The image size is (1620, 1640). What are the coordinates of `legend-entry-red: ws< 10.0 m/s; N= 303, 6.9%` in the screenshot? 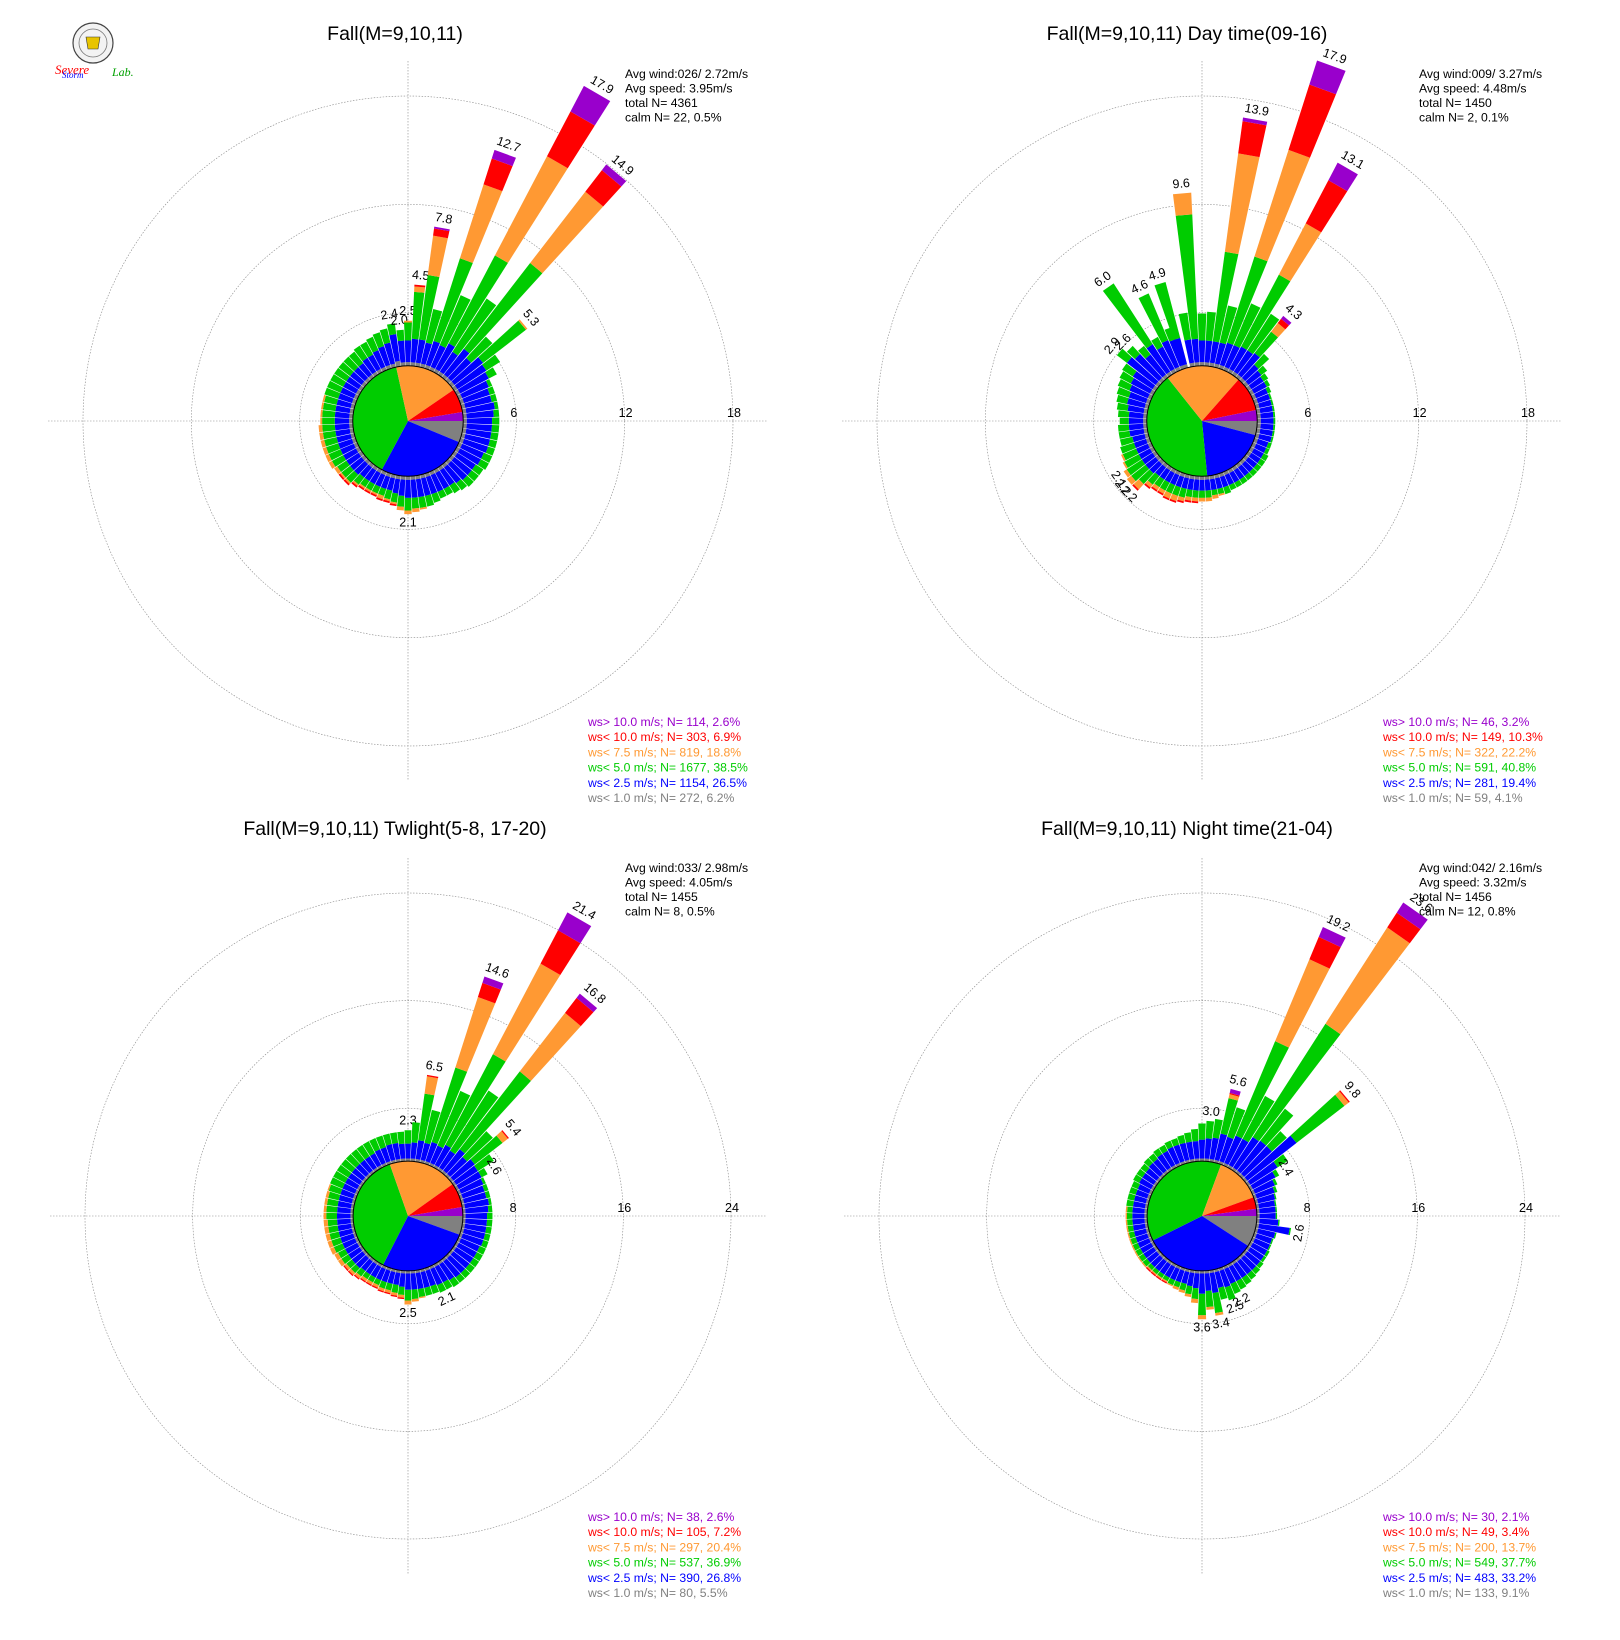 It's located at (664, 737).